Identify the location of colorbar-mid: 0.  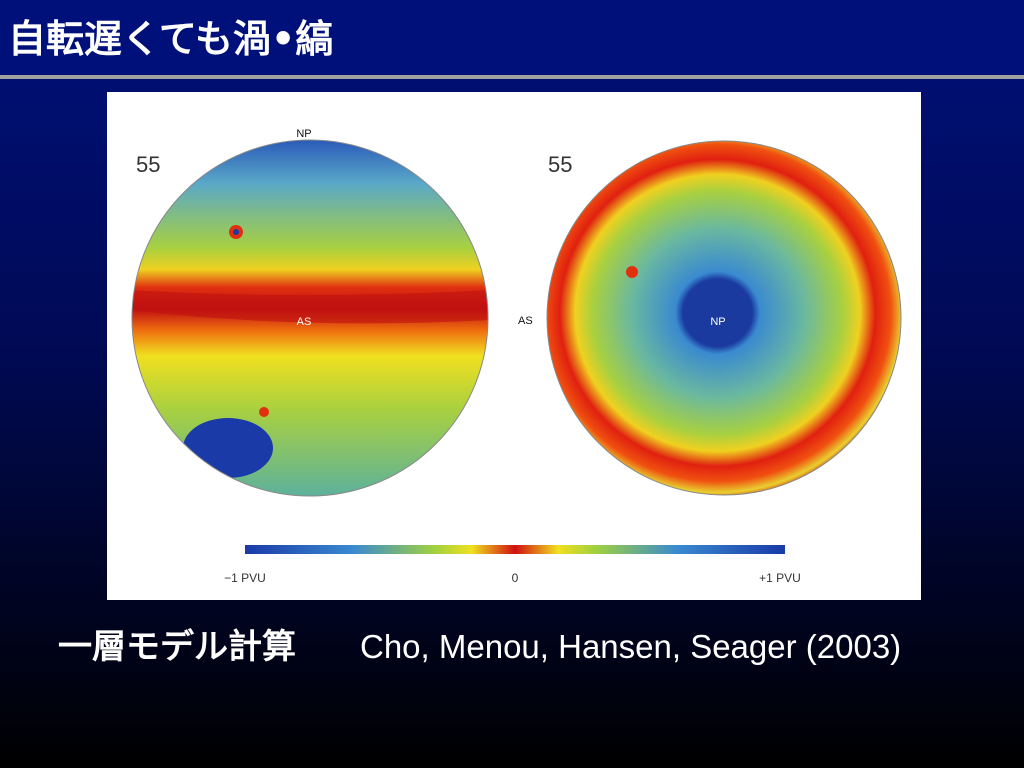
(515, 578).